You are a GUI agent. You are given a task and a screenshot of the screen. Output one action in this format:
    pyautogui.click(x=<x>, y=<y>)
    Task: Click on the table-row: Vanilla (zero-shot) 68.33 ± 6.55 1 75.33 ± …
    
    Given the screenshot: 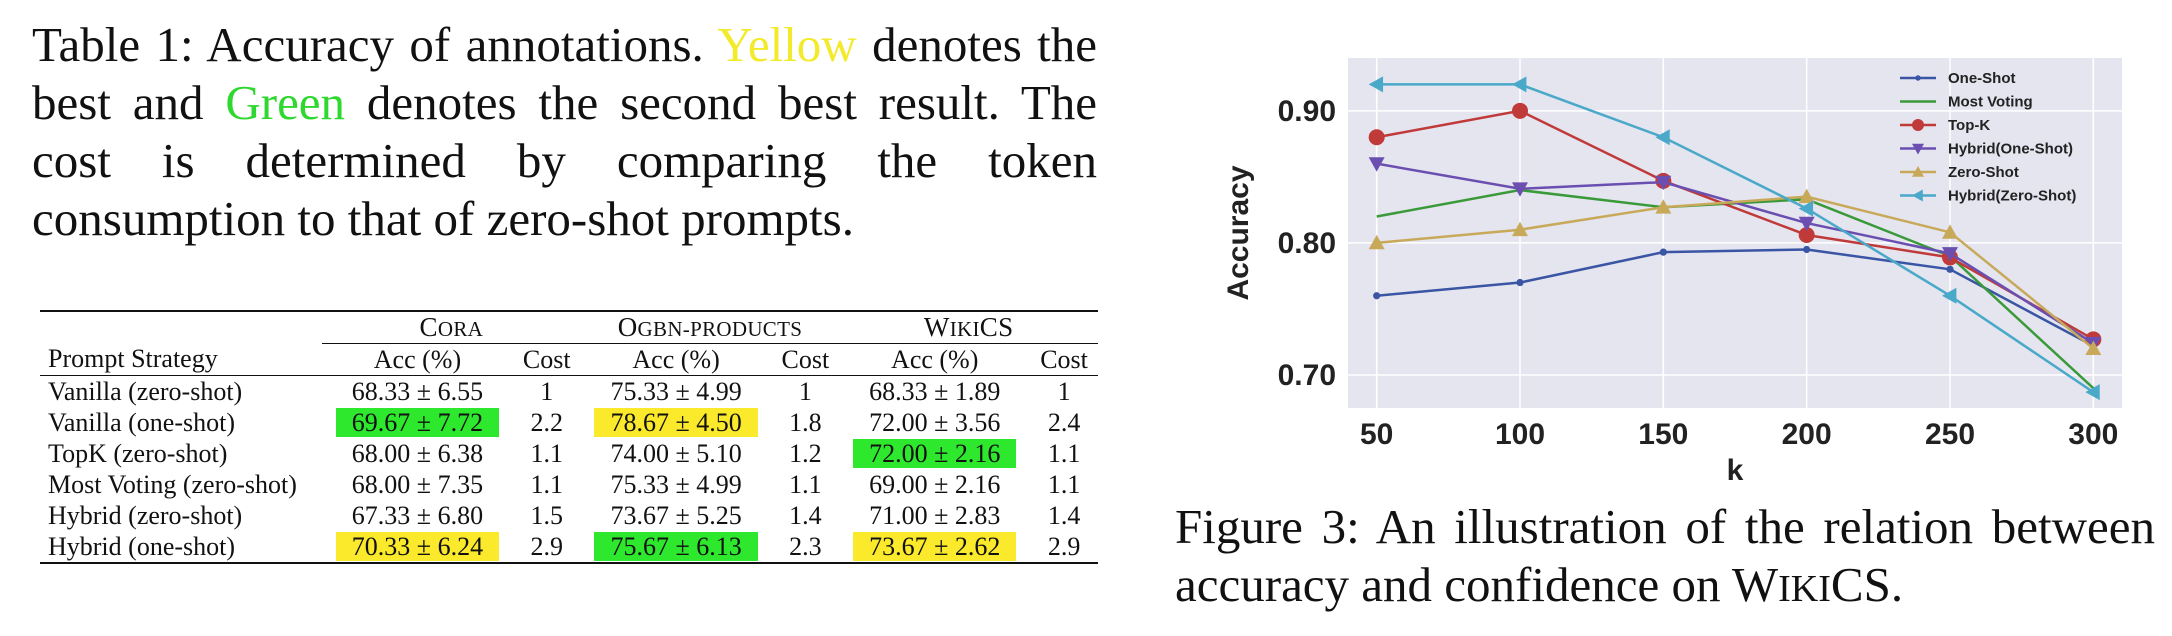 What is the action you would take?
    pyautogui.click(x=569, y=392)
    